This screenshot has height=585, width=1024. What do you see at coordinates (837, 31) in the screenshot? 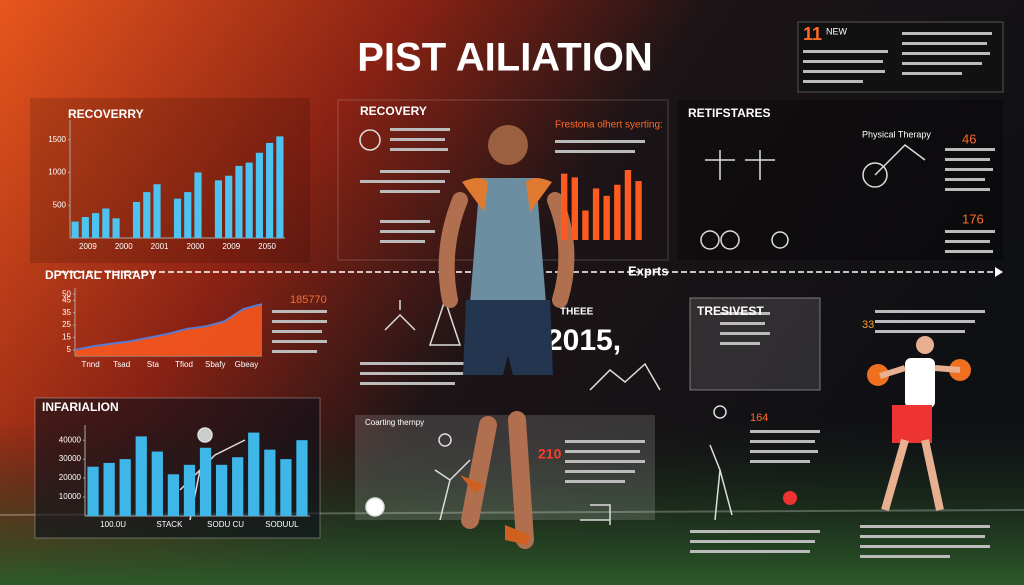
I see `note-tag: NEW` at bounding box center [837, 31].